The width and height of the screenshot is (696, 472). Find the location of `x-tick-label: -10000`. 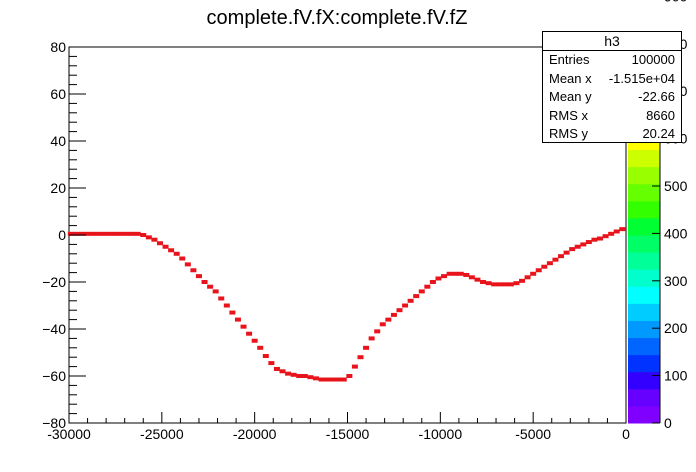

x-tick-label: -10000 is located at coordinates (441, 434).